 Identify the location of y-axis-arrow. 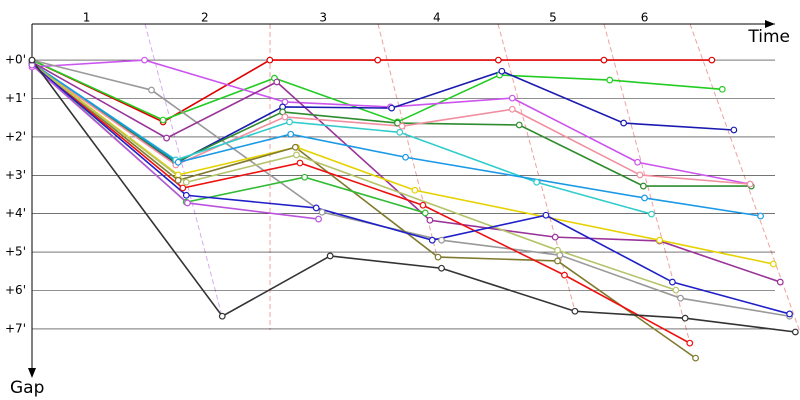
(32, 373).